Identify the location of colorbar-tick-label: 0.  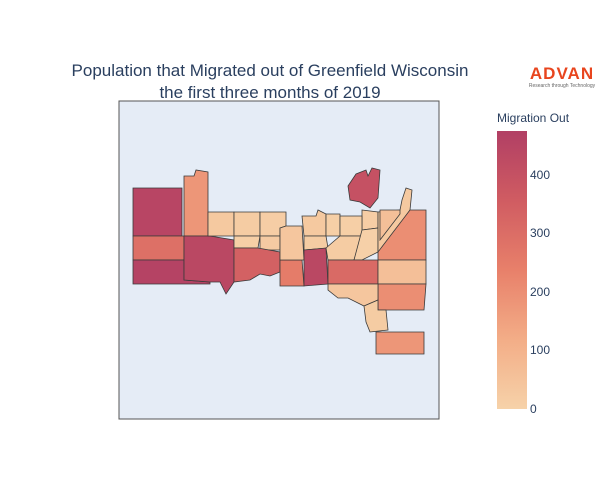
(533, 409).